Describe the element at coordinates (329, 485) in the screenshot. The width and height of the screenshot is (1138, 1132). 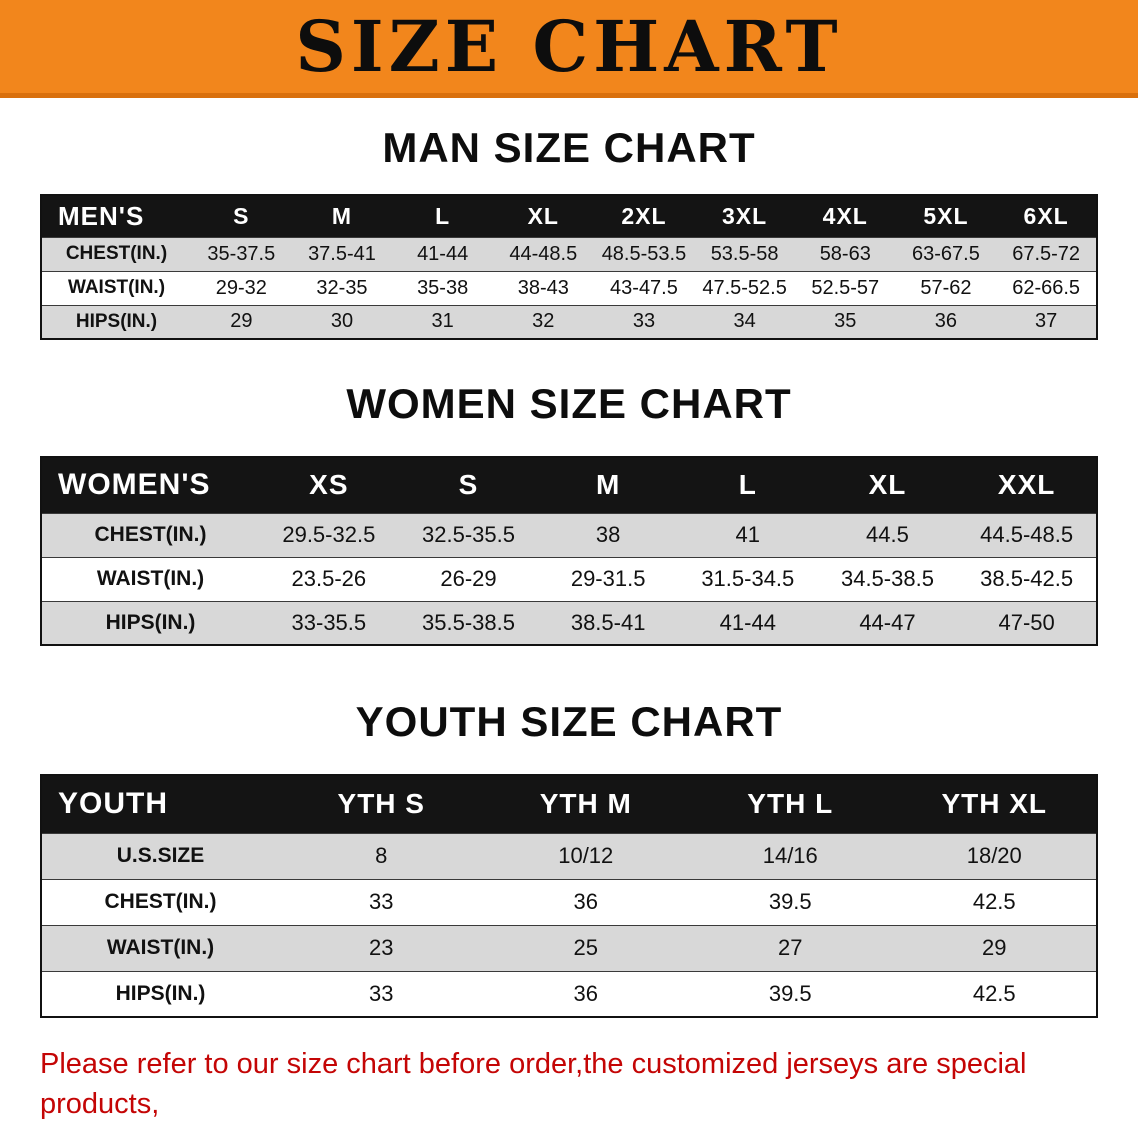
I see `size-column-header: XS` at that location.